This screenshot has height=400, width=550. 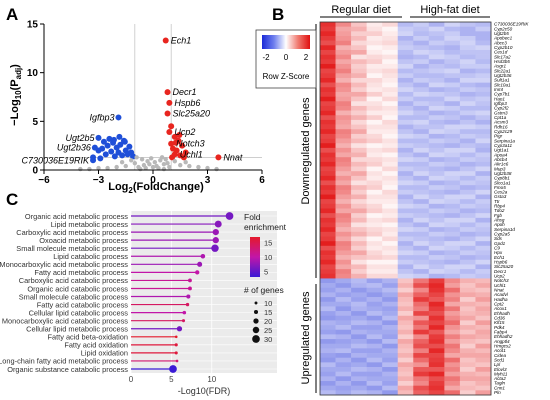 I want to click on heatmap-gene-label: Fgb, so click(x=498, y=215).